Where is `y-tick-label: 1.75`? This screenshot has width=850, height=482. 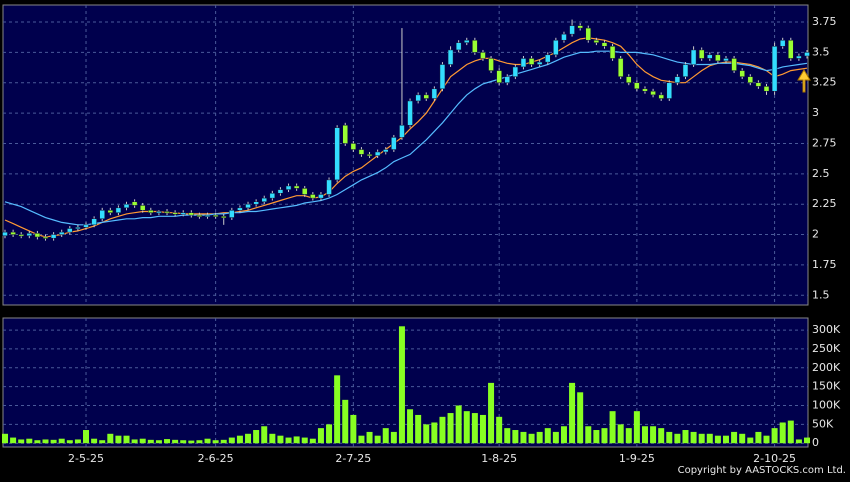
y-tick-label: 1.75 is located at coordinates (824, 264).